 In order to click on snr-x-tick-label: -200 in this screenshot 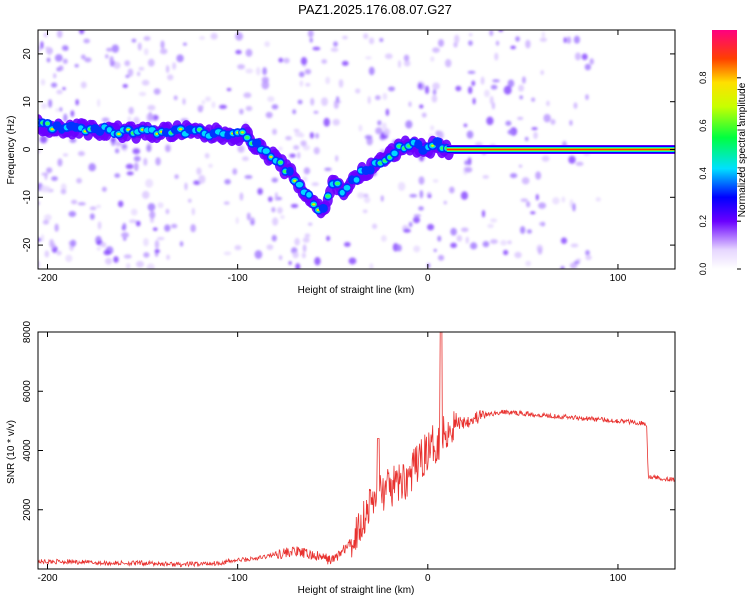, I will do `click(47, 578)`.